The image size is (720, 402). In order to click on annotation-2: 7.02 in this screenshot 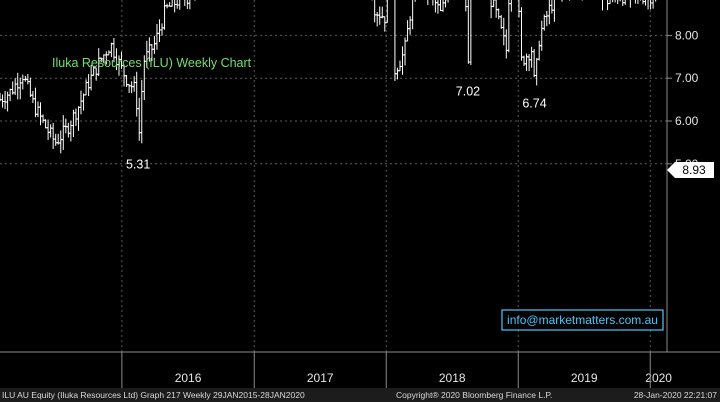, I will do `click(468, 91)`.